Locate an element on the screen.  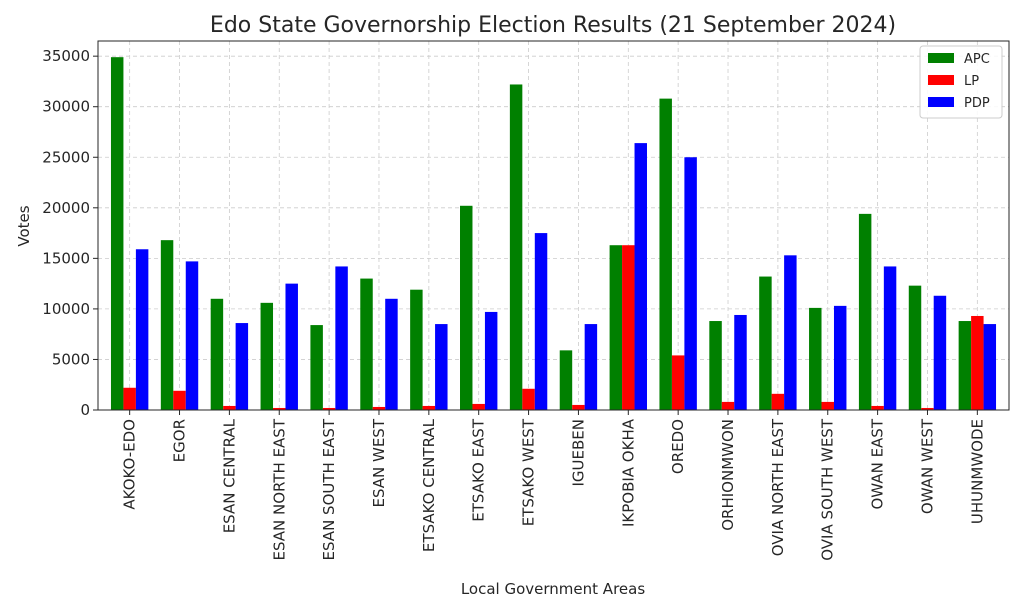
legend-swatch-lp is located at coordinates (941, 80).